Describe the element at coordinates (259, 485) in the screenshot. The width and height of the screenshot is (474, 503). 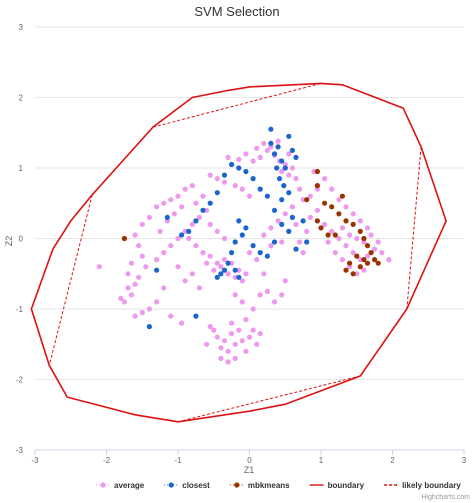
I see `legend-item-mbkmeans: mbkmeans` at that location.